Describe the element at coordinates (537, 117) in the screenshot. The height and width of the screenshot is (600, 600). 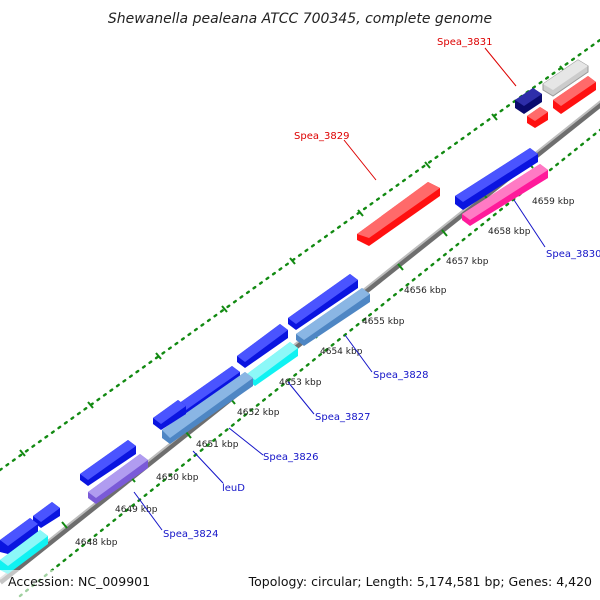
I see `gene-spea3831-red-small` at that location.